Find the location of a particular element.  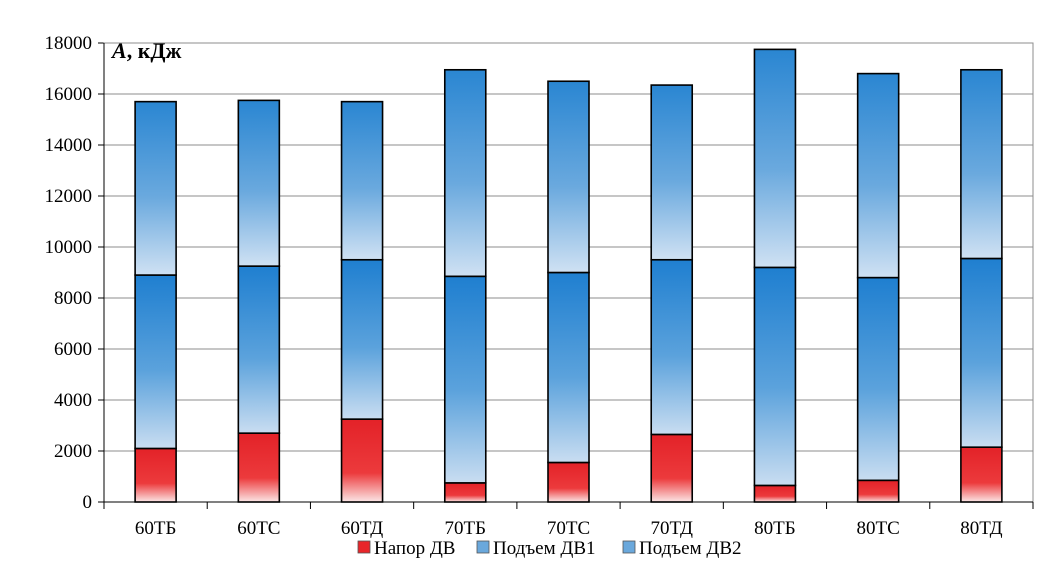

x-tick-label: 70ТБ is located at coordinates (466, 528).